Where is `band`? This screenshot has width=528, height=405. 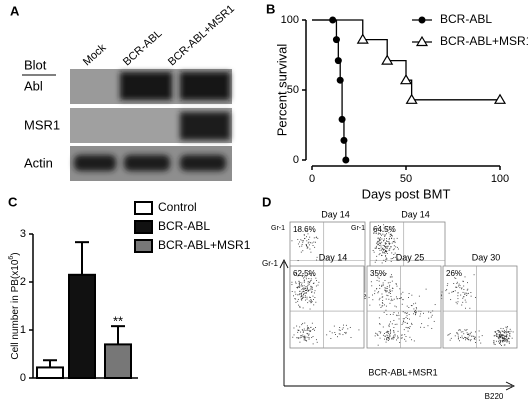 band is located at coordinates (205, 86).